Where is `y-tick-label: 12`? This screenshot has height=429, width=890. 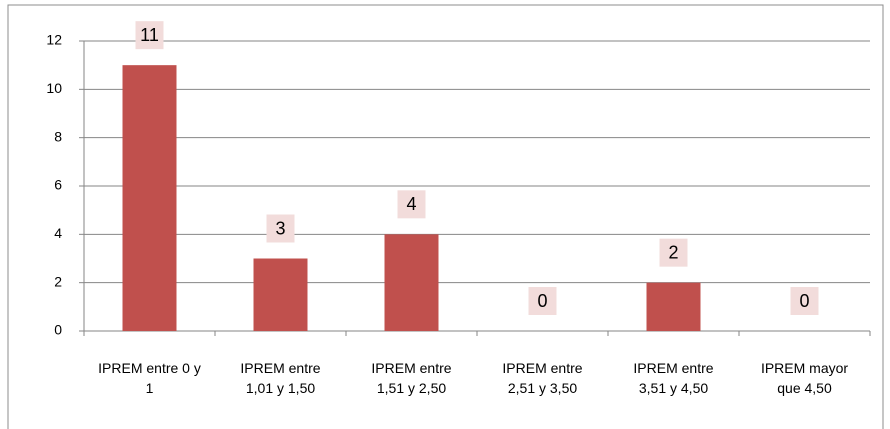
y-tick-label: 12 is located at coordinates (54, 40).